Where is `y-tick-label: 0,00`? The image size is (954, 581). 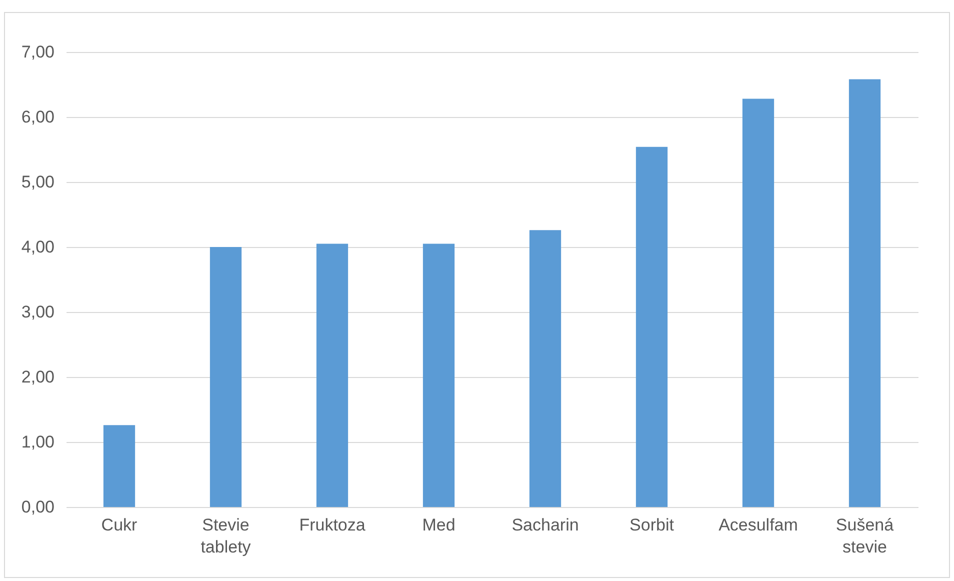 y-tick-label: 0,00 is located at coordinates (37, 507).